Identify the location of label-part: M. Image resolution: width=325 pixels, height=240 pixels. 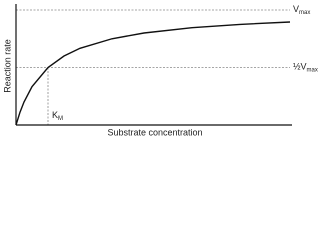
(60, 119).